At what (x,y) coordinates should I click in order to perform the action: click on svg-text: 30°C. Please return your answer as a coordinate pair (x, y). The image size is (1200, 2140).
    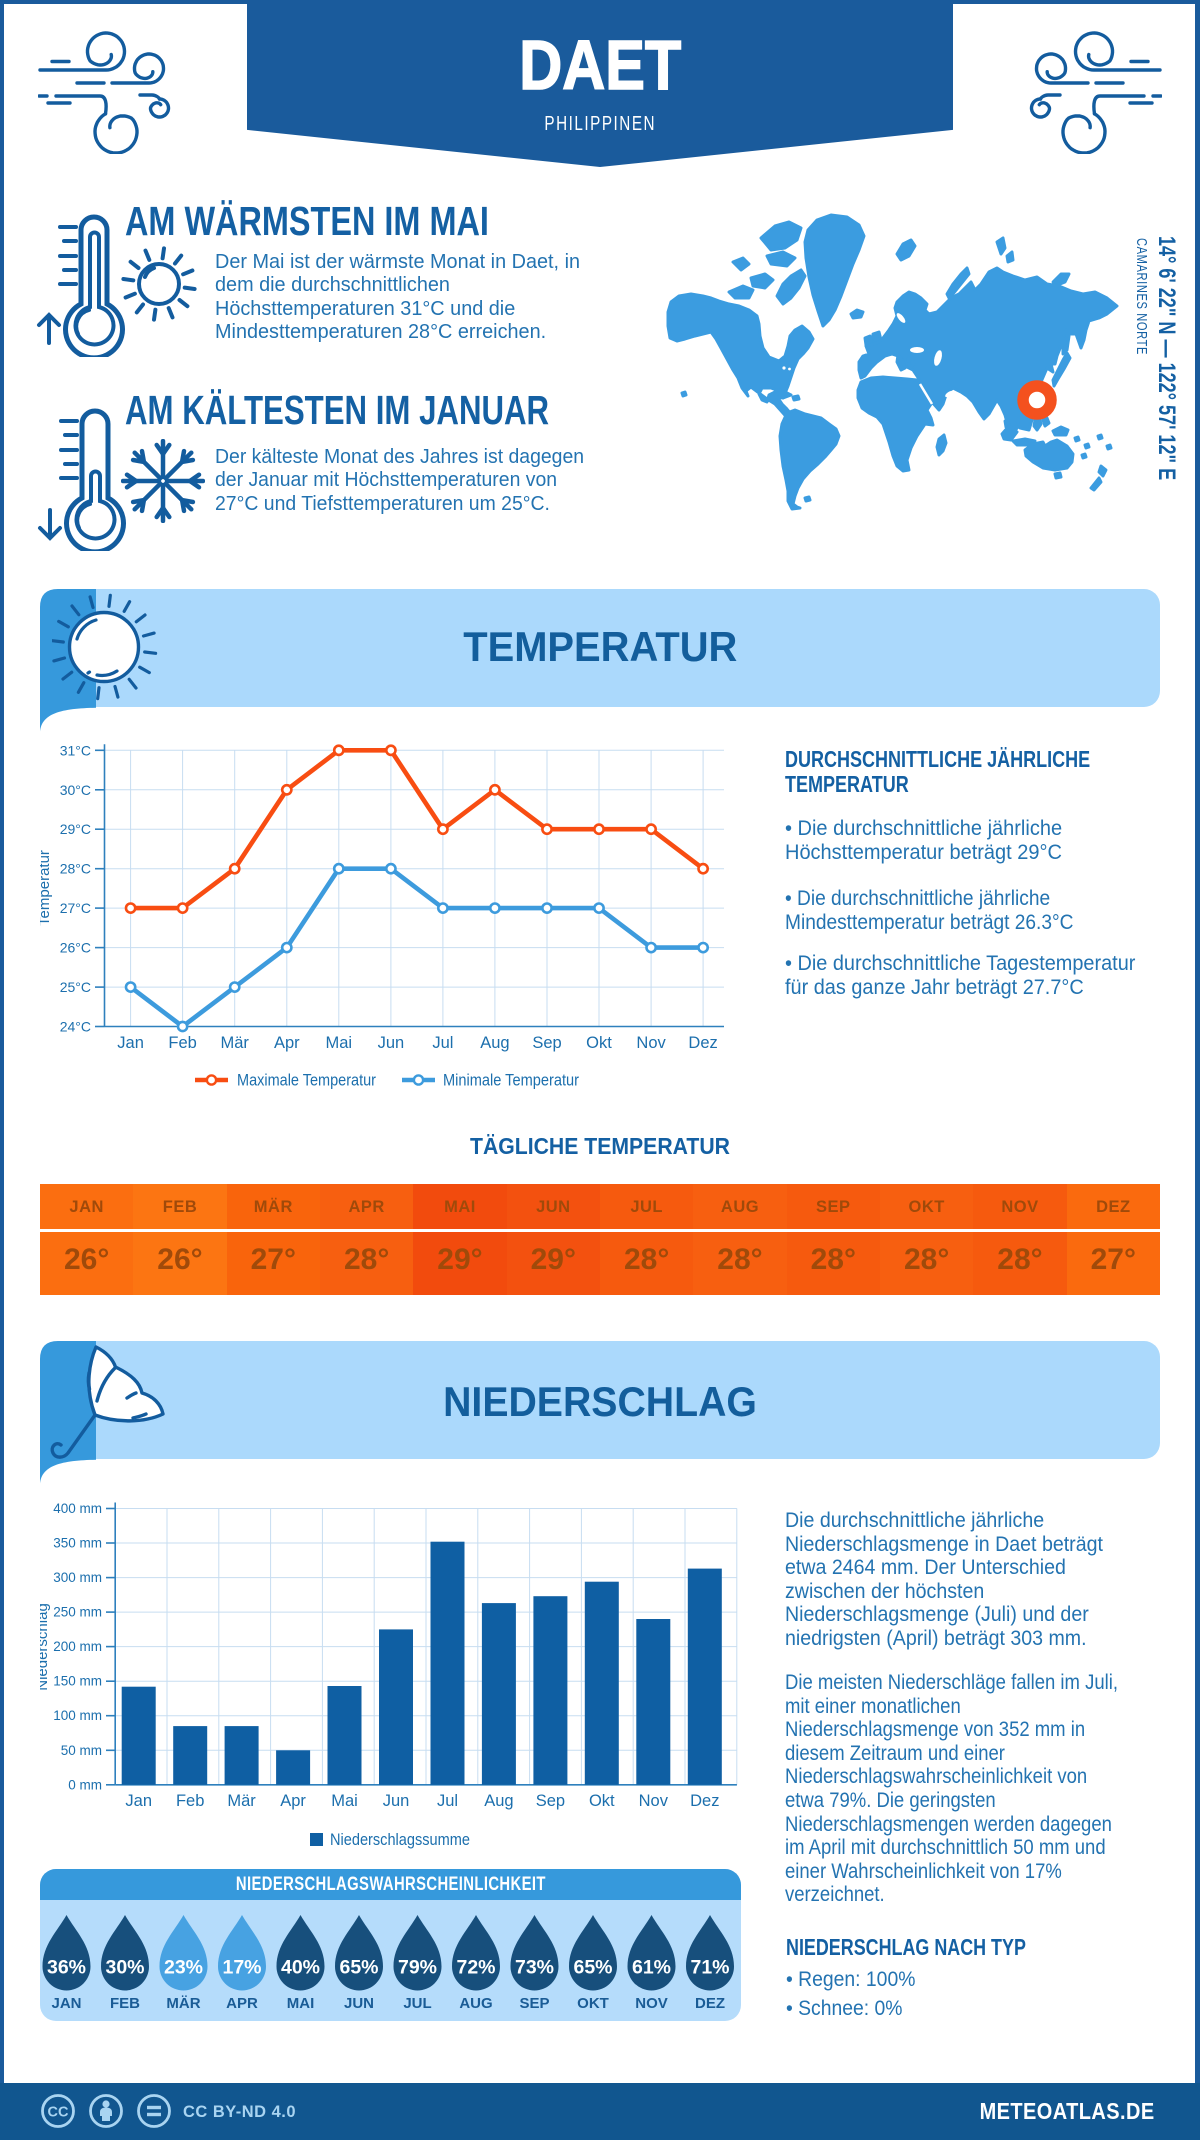
    Looking at the image, I should click on (75, 790).